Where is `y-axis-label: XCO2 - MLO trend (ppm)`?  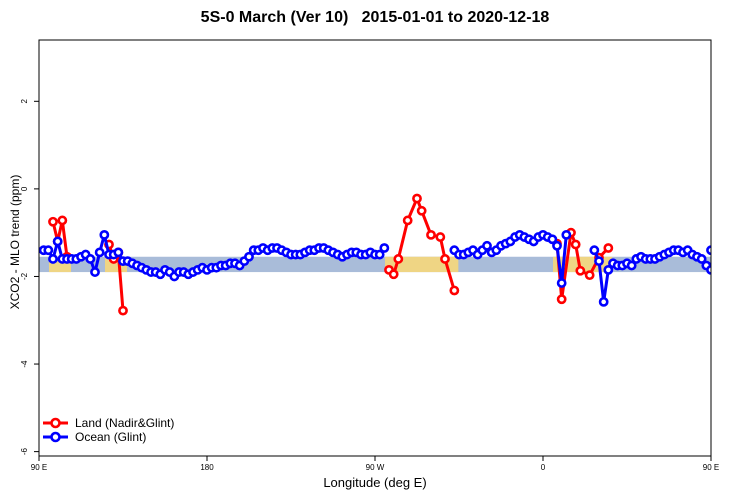
y-axis-label: XCO2 - MLO trend (ppm) is located at coordinates (15, 242).